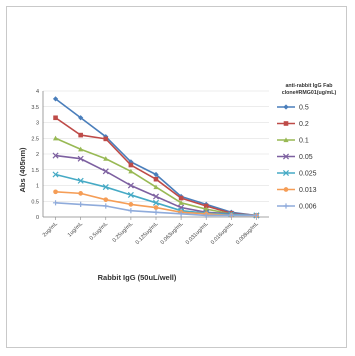 This screenshot has width=355, height=356. What do you see at coordinates (37, 218) in the screenshot?
I see `y-tick-label: 0` at bounding box center [37, 218].